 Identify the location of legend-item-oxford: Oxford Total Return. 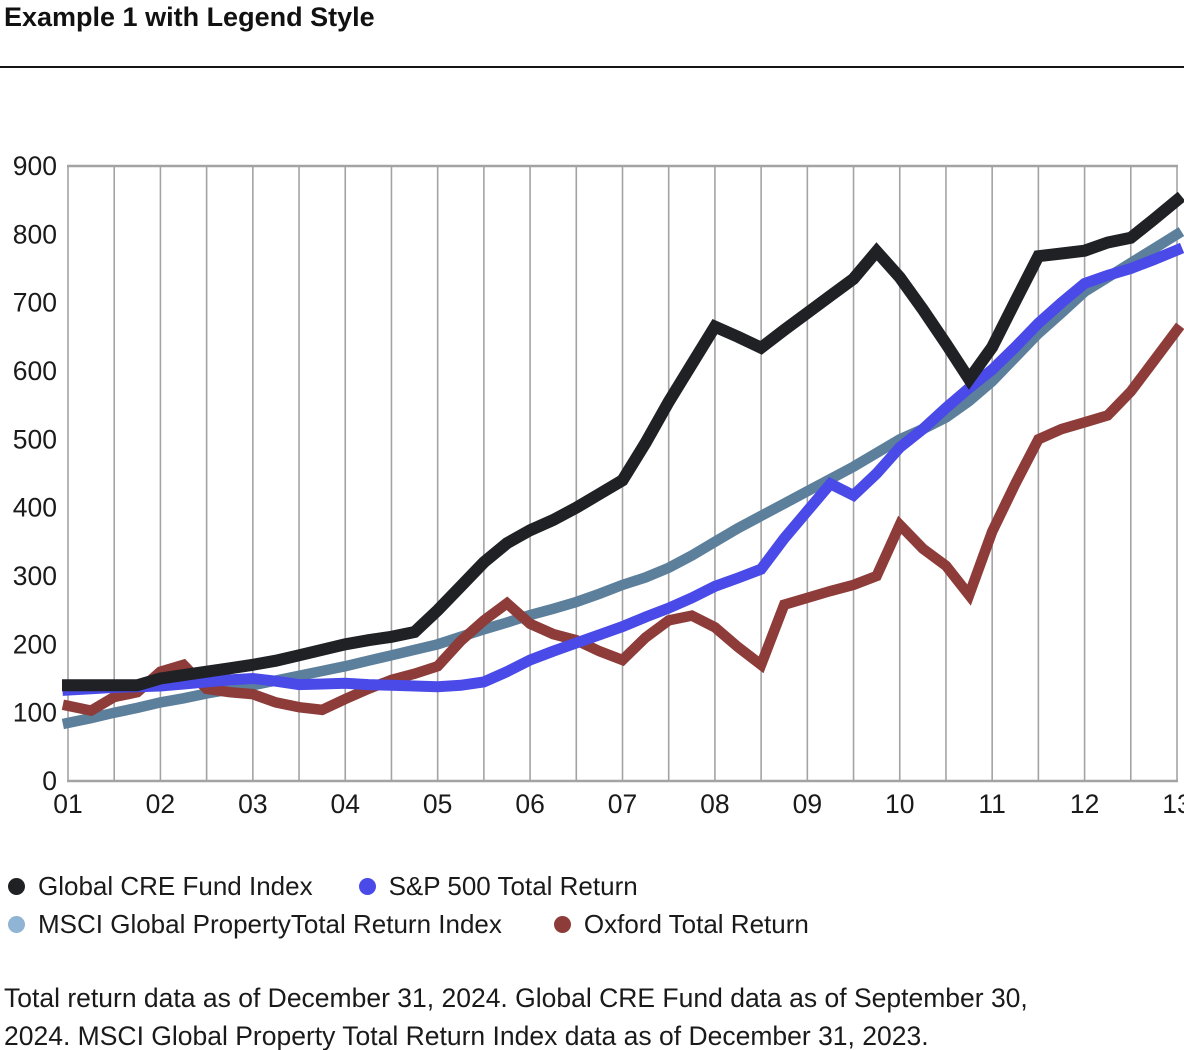
(681, 924).